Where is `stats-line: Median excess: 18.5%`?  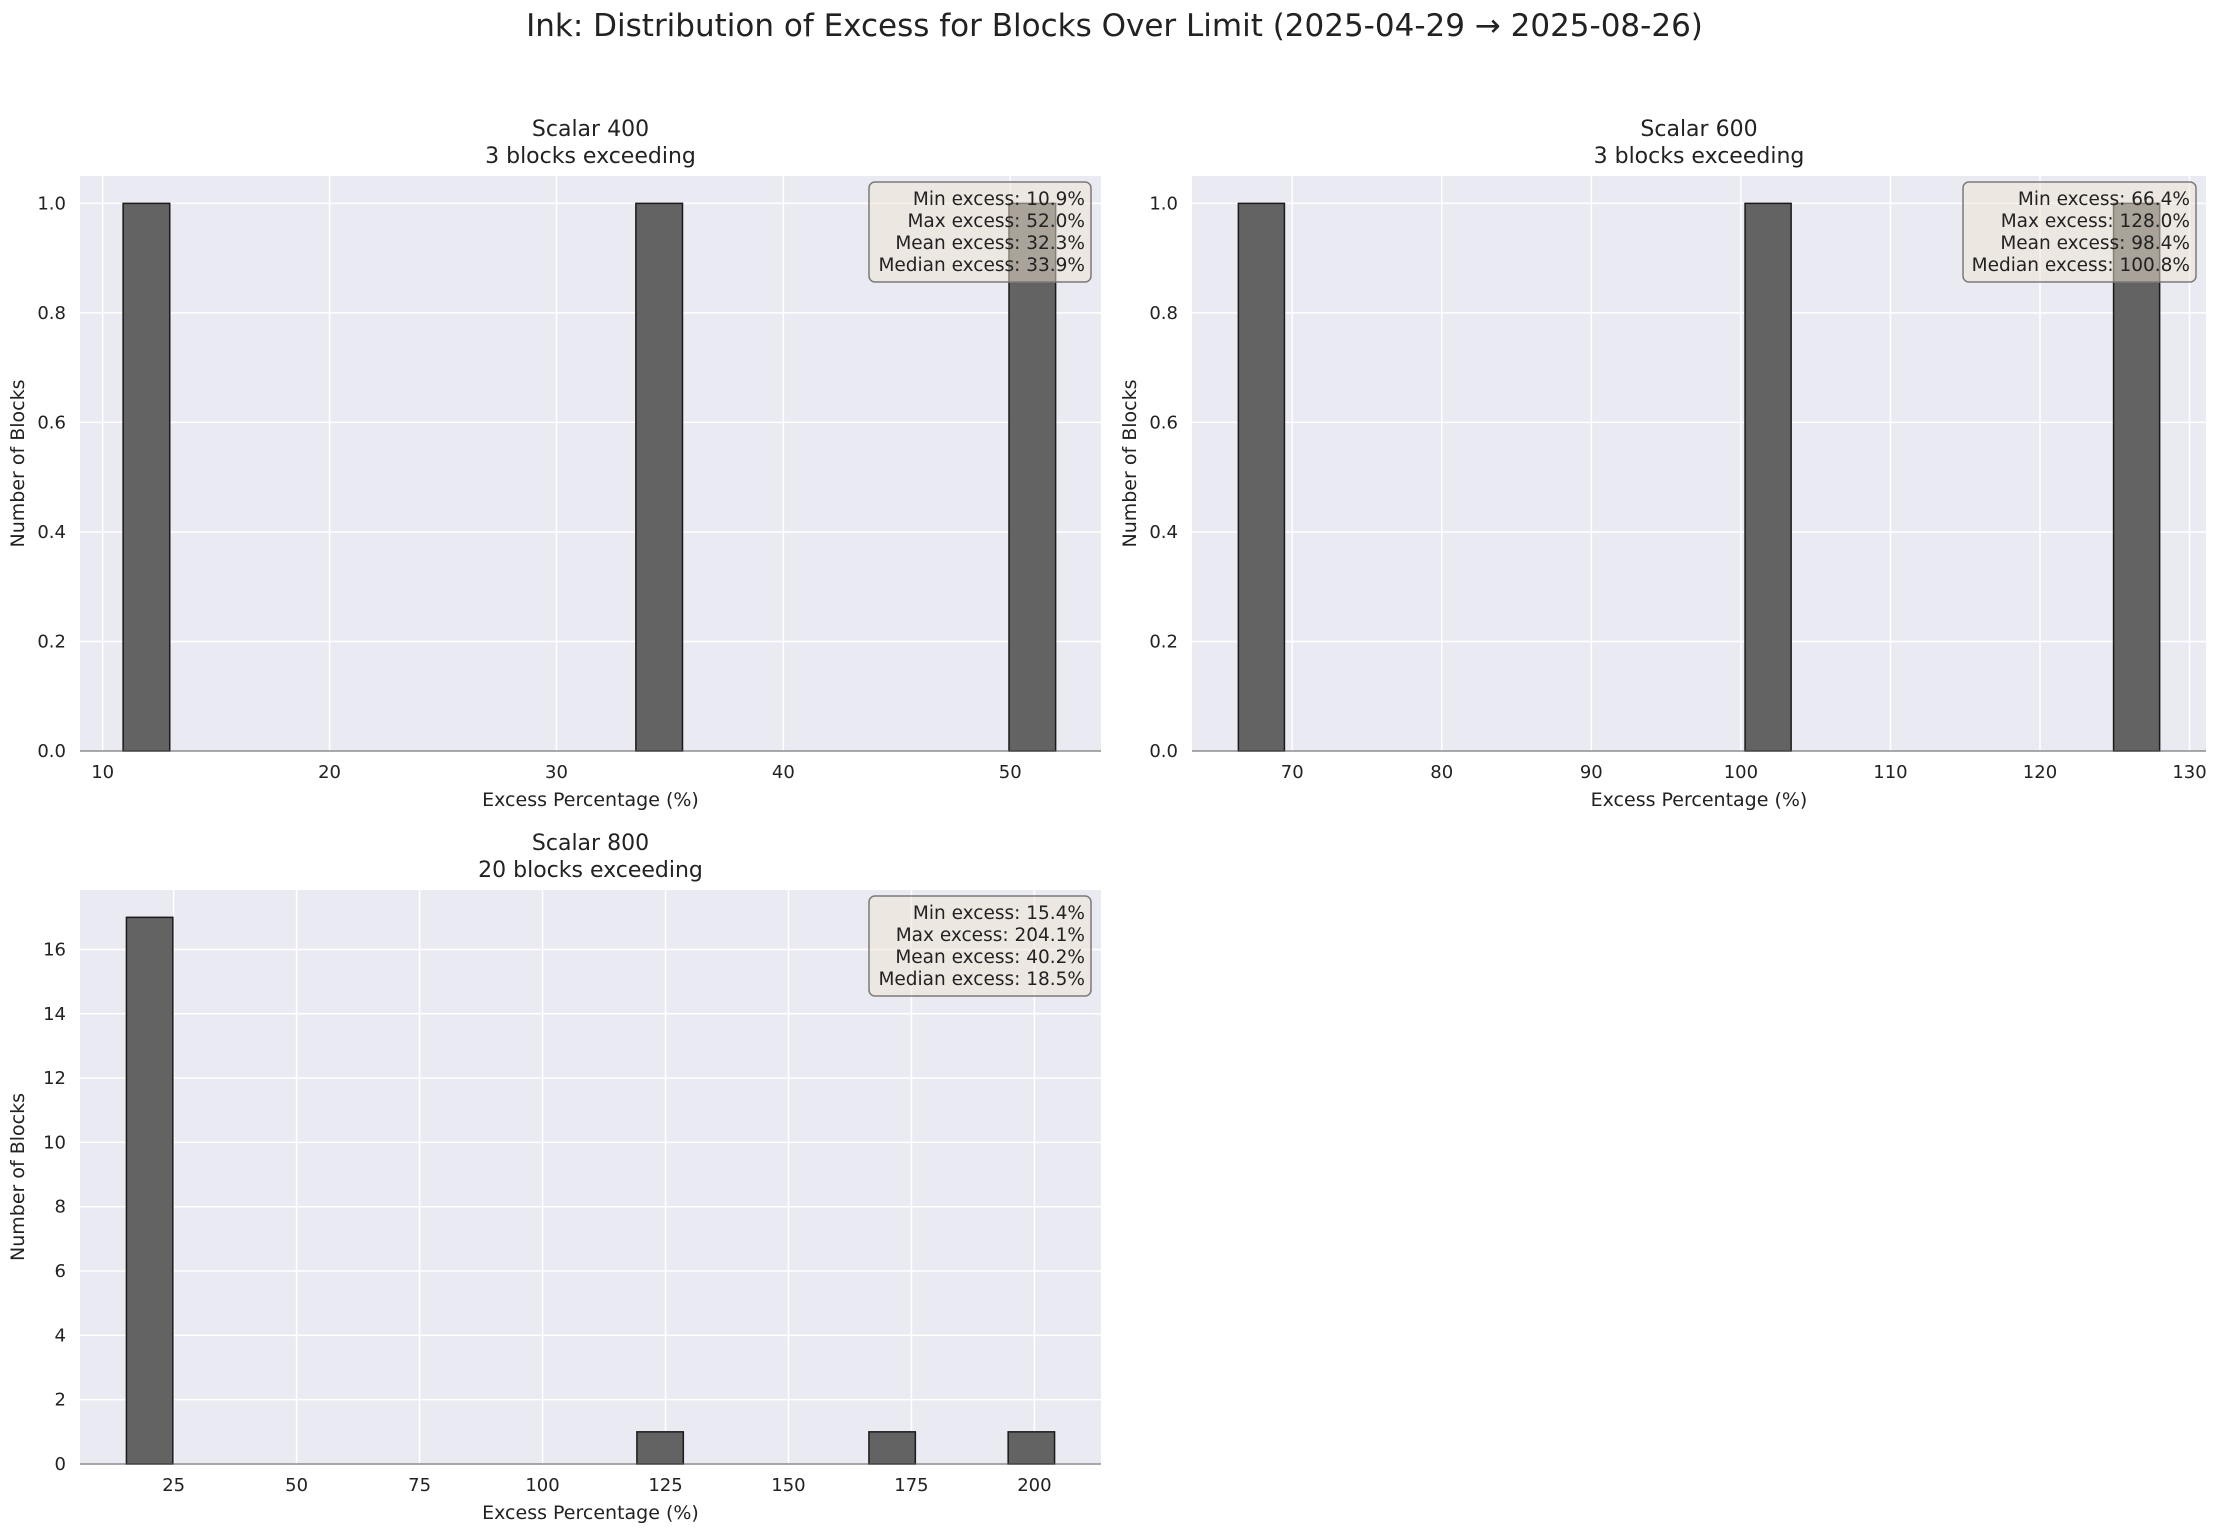
stats-line: Median excess: 18.5% is located at coordinates (981, 979).